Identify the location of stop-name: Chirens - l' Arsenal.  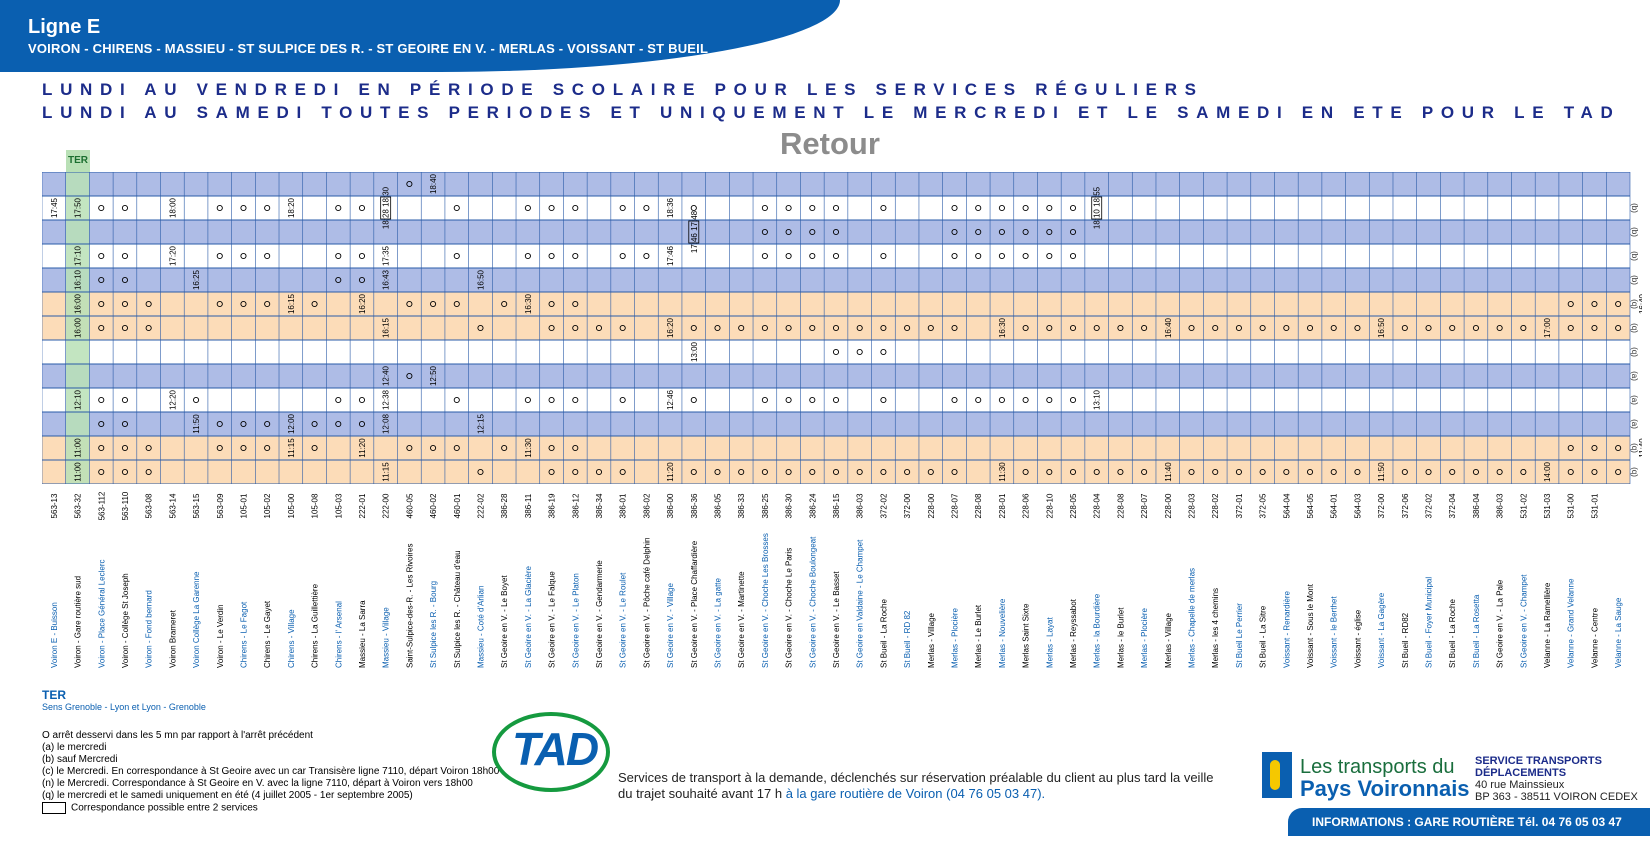
(338, 634).